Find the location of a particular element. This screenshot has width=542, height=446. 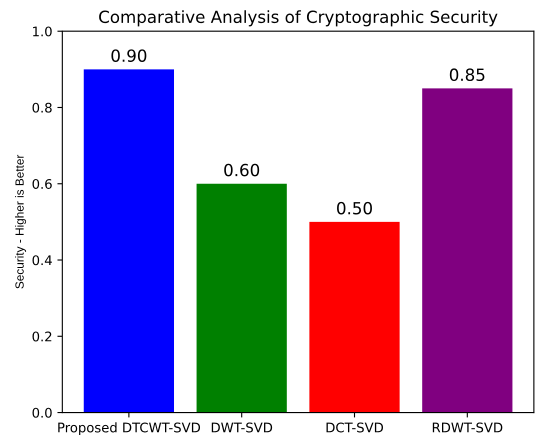

y-tick-label: 0.6 is located at coordinates (42, 183).